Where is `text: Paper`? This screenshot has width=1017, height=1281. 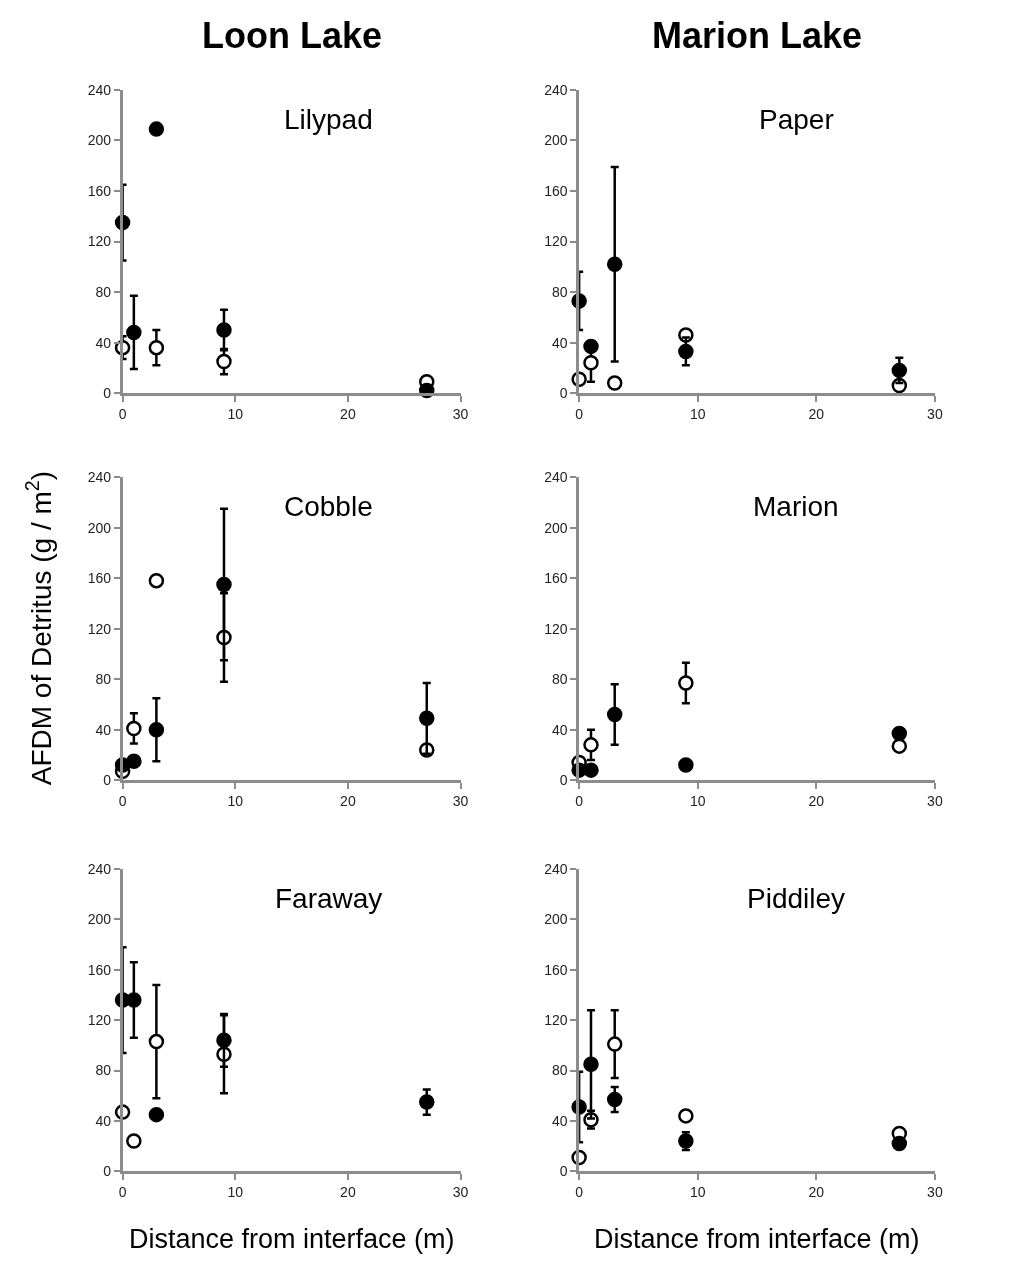
text: Paper is located at coordinates (796, 119).